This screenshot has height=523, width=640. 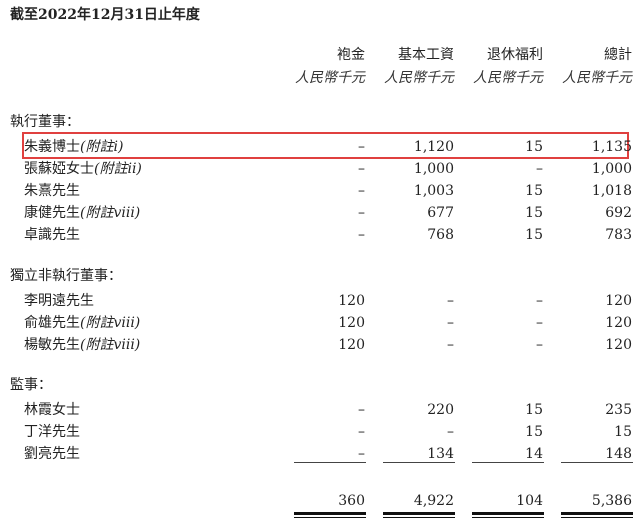 What do you see at coordinates (320, 55) in the screenshot?
I see `column-headers: 袍金 基本工資 退休福利 總計` at bounding box center [320, 55].